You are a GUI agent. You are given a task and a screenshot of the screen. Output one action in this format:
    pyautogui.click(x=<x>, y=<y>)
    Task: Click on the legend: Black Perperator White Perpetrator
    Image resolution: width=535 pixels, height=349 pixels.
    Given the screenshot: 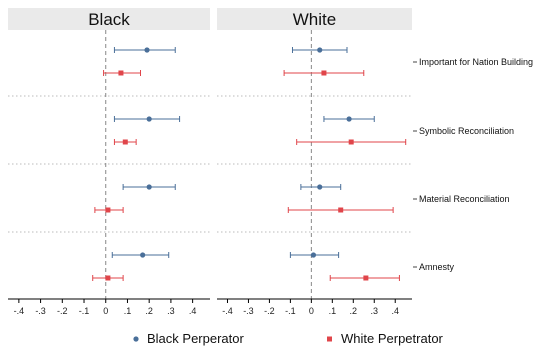 What is the action you would take?
    pyautogui.click(x=288, y=338)
    